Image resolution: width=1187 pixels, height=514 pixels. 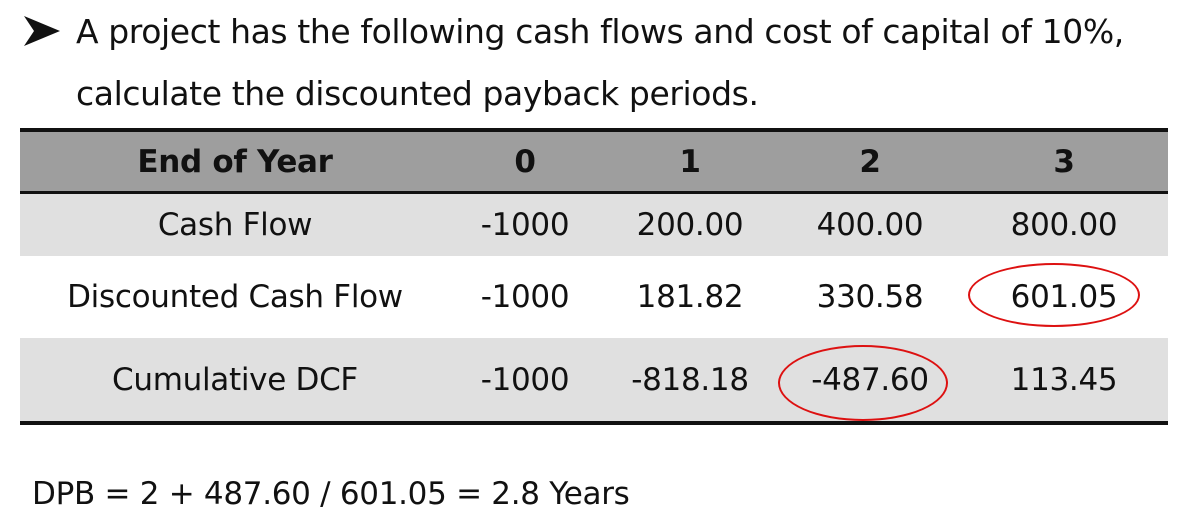 I want to click on table-header-row: End of Year 0 1 2 3, so click(x=594, y=161).